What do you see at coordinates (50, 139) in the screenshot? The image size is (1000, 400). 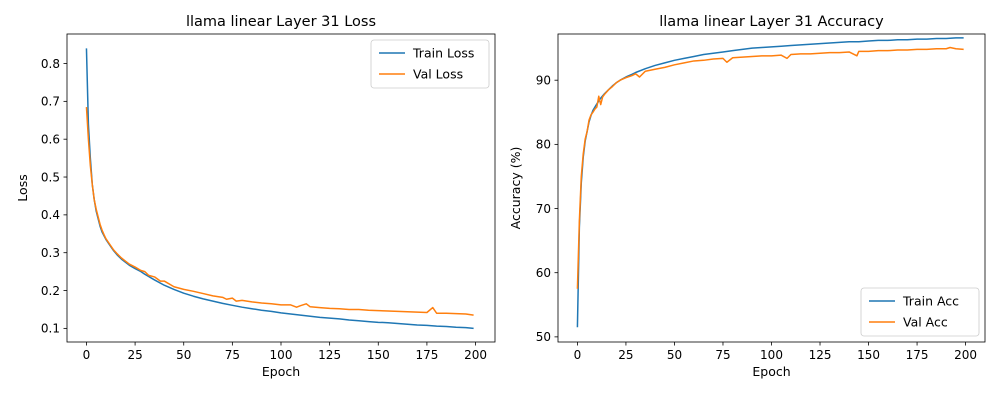 I see `y-tick-label: 0.6` at bounding box center [50, 139].